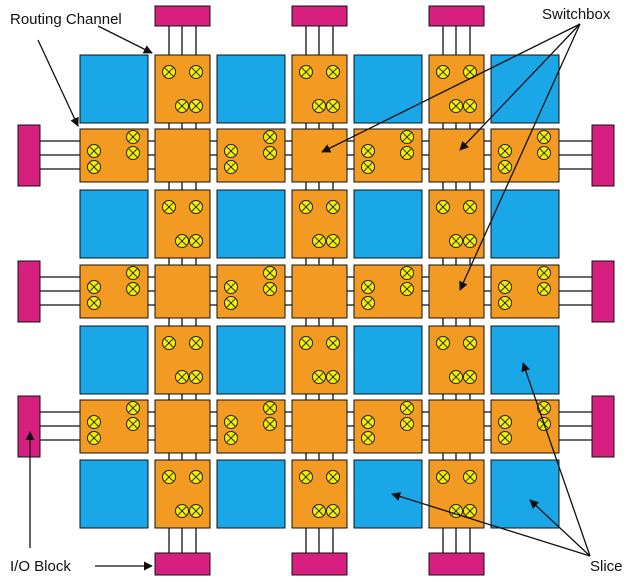 This screenshot has width=638, height=582. What do you see at coordinates (40, 566) in the screenshot?
I see `io-block-label: I/O Block` at bounding box center [40, 566].